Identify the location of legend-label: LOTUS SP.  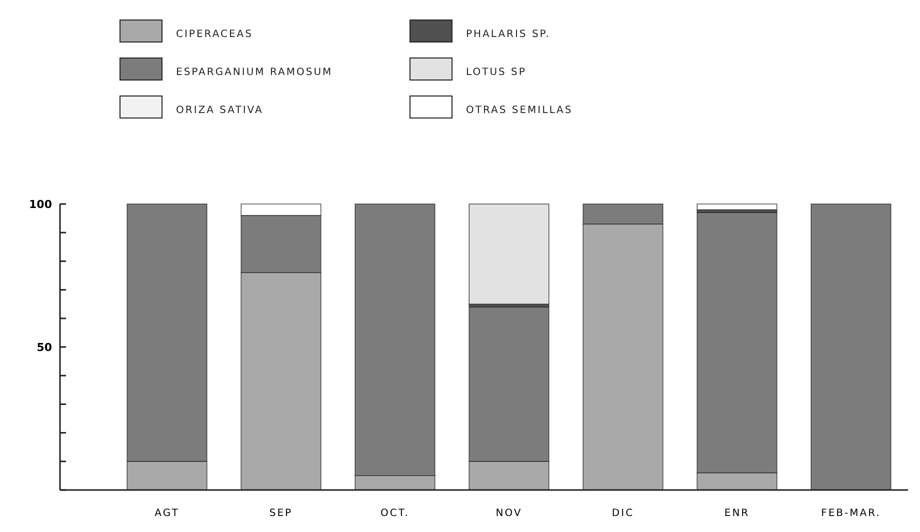
(496, 72).